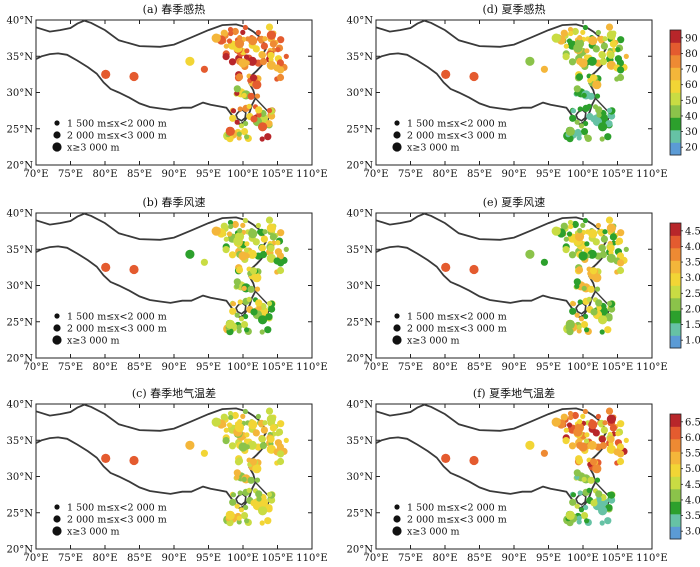 The height and width of the screenshot is (567, 700). What do you see at coordinates (692, 263) in the screenshot?
I see `colorbar-tick-label: 3.5` at bounding box center [692, 263].